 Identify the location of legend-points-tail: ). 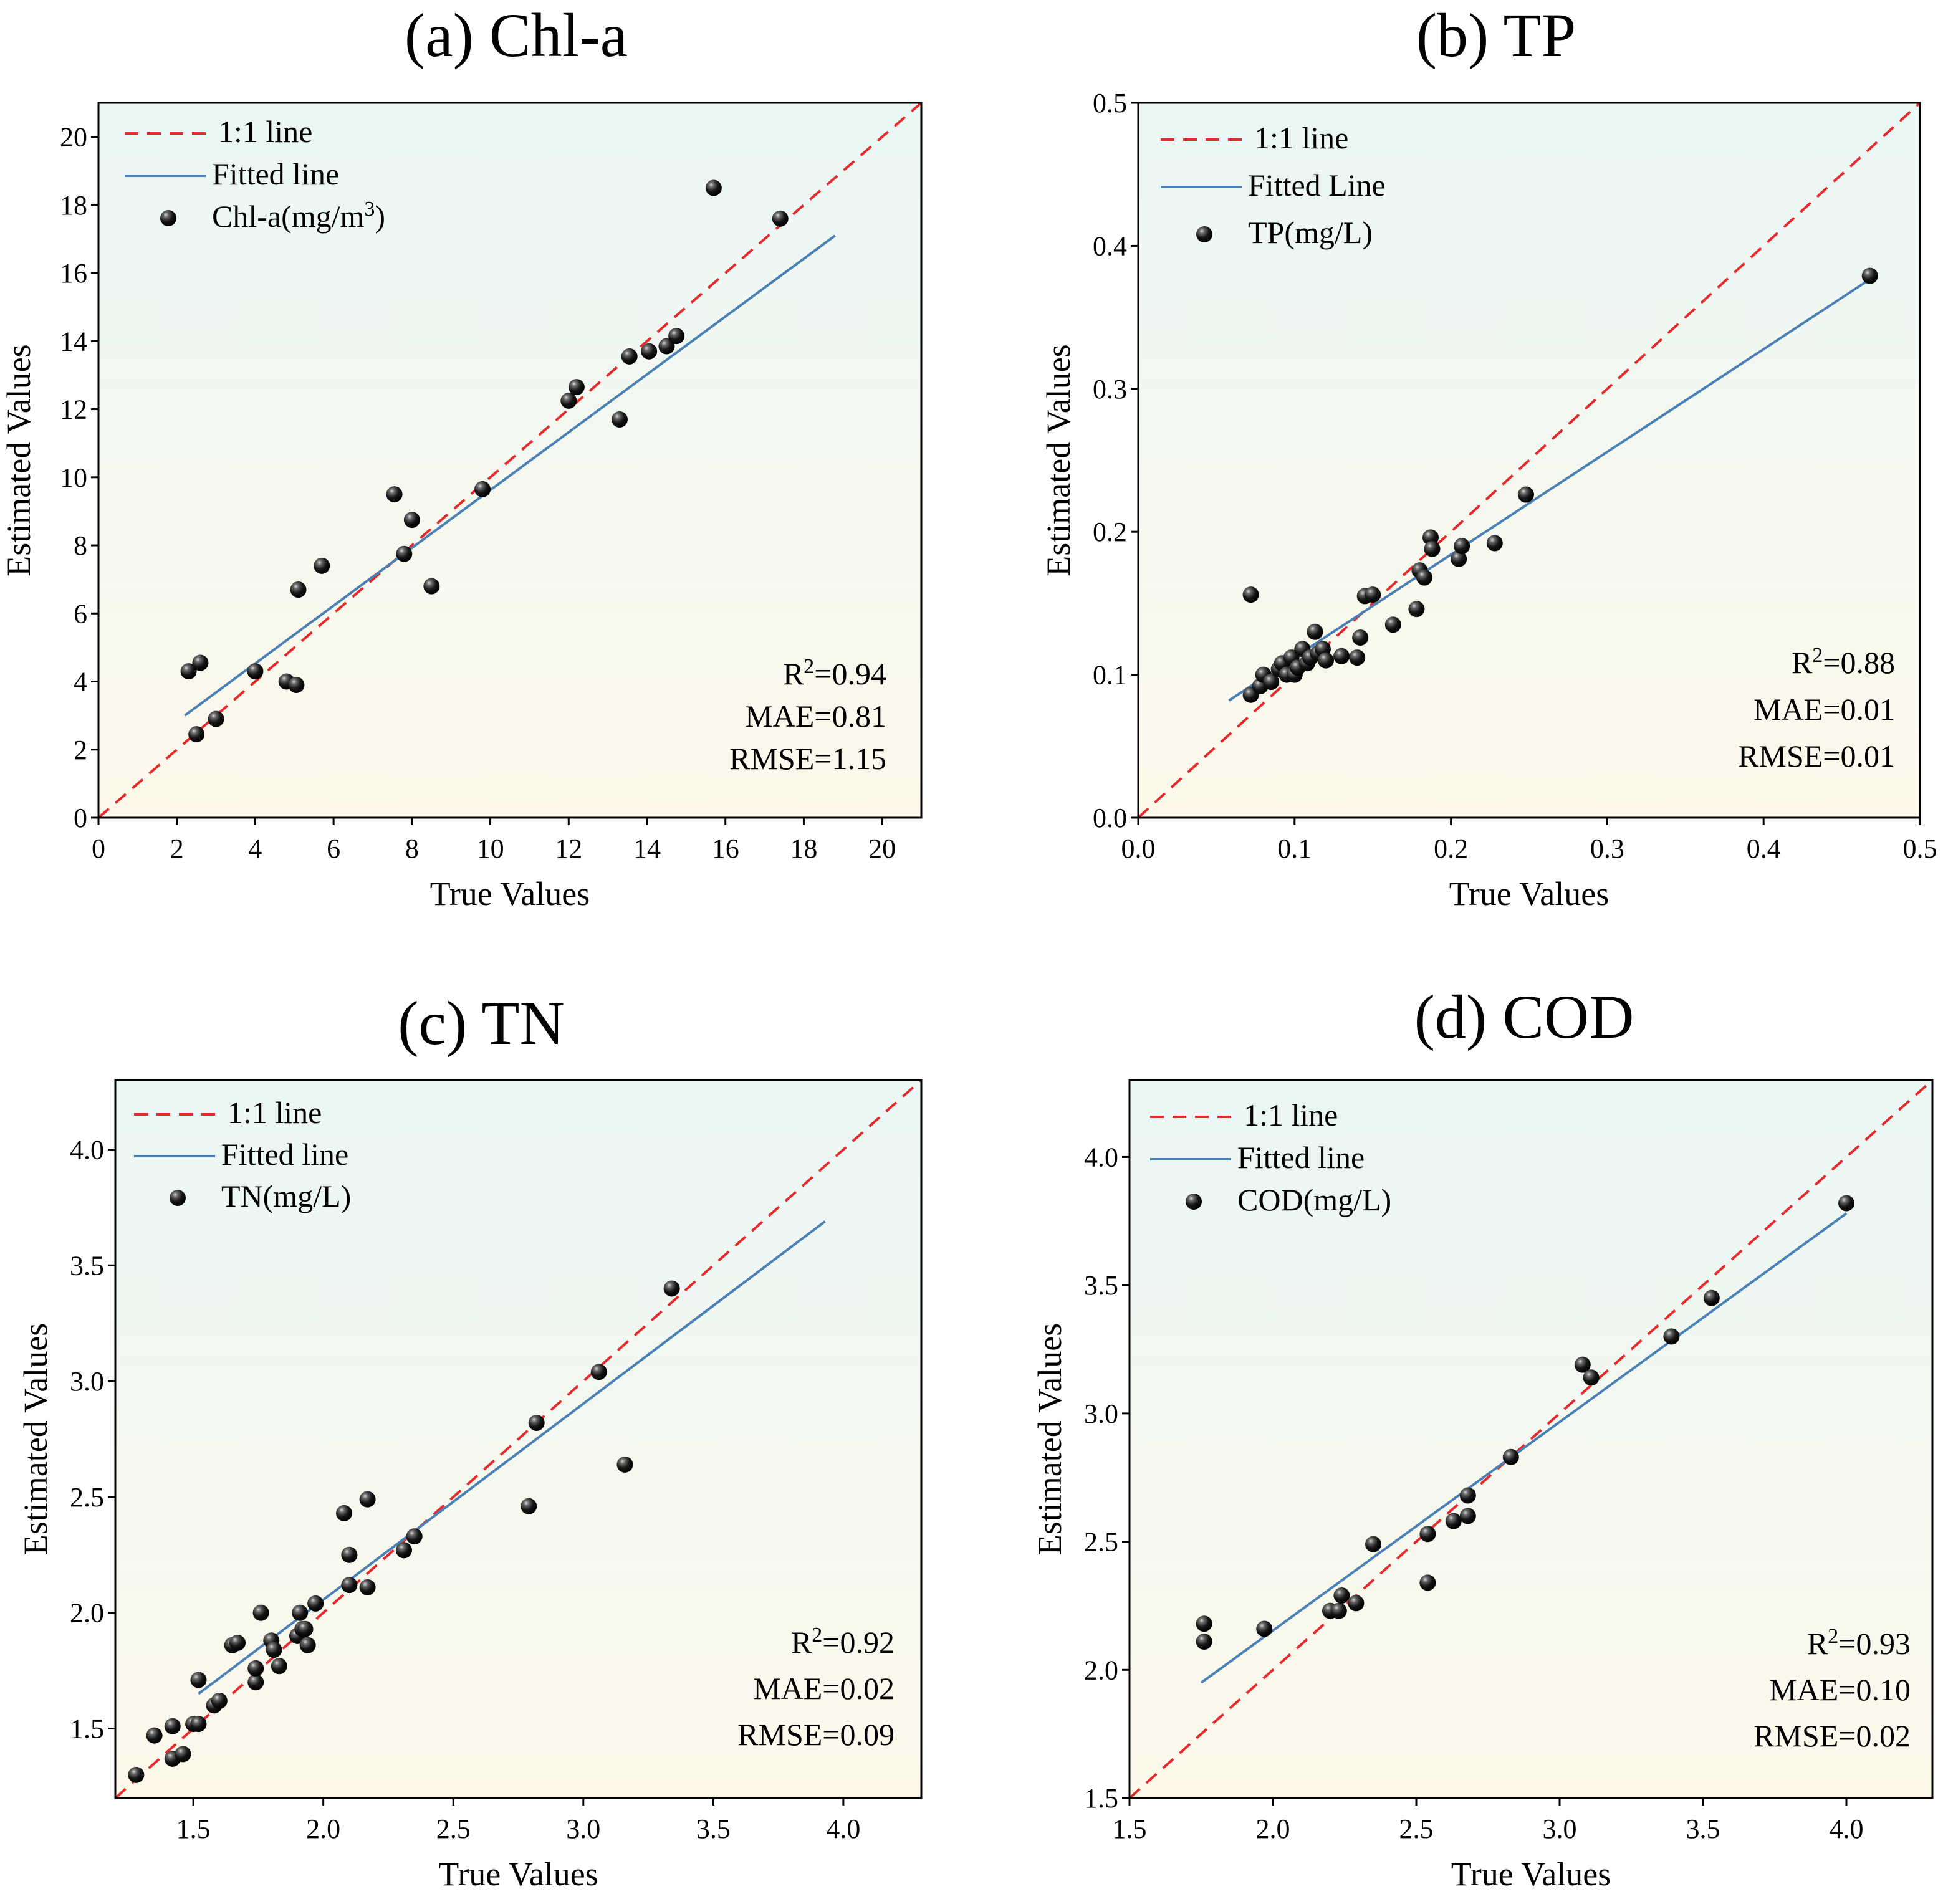
(380, 216).